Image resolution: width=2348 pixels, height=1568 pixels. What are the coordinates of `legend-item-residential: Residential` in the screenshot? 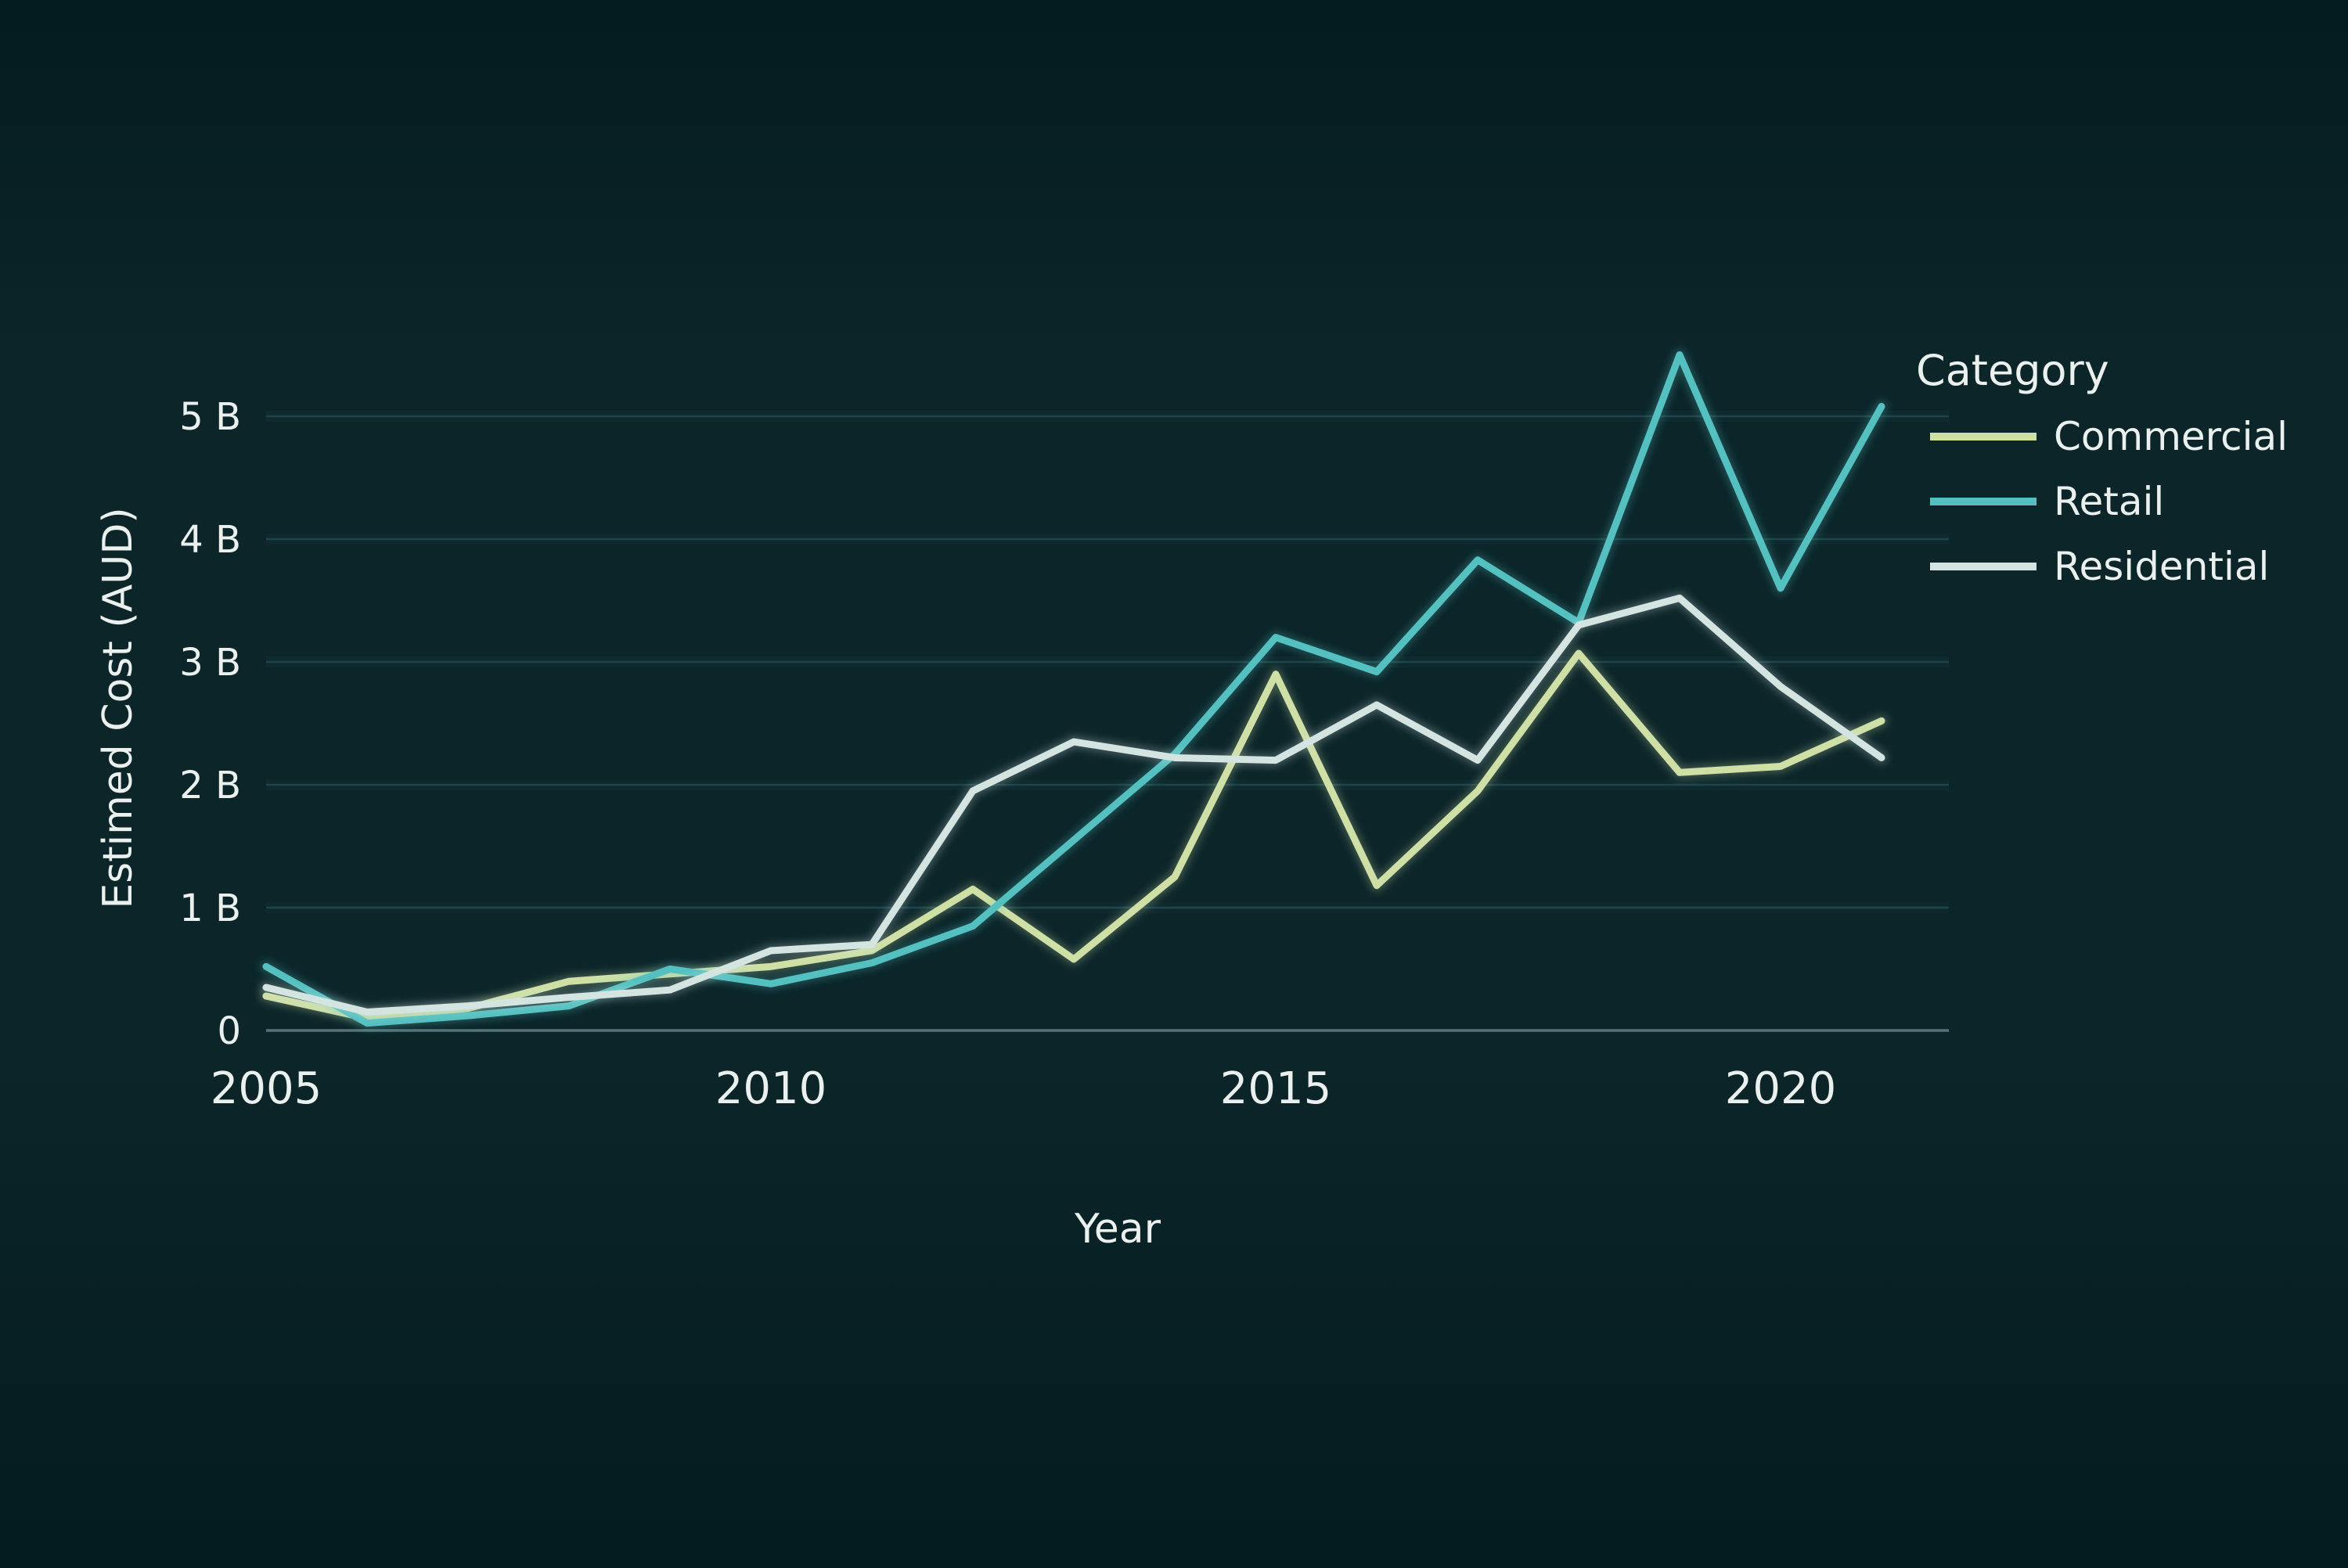 It's located at (2099, 566).